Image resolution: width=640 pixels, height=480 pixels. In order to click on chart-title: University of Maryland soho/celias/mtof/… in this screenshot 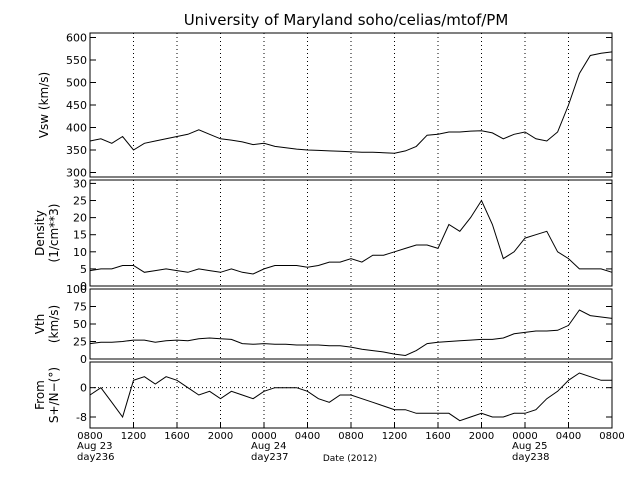, I will do `click(346, 20)`.